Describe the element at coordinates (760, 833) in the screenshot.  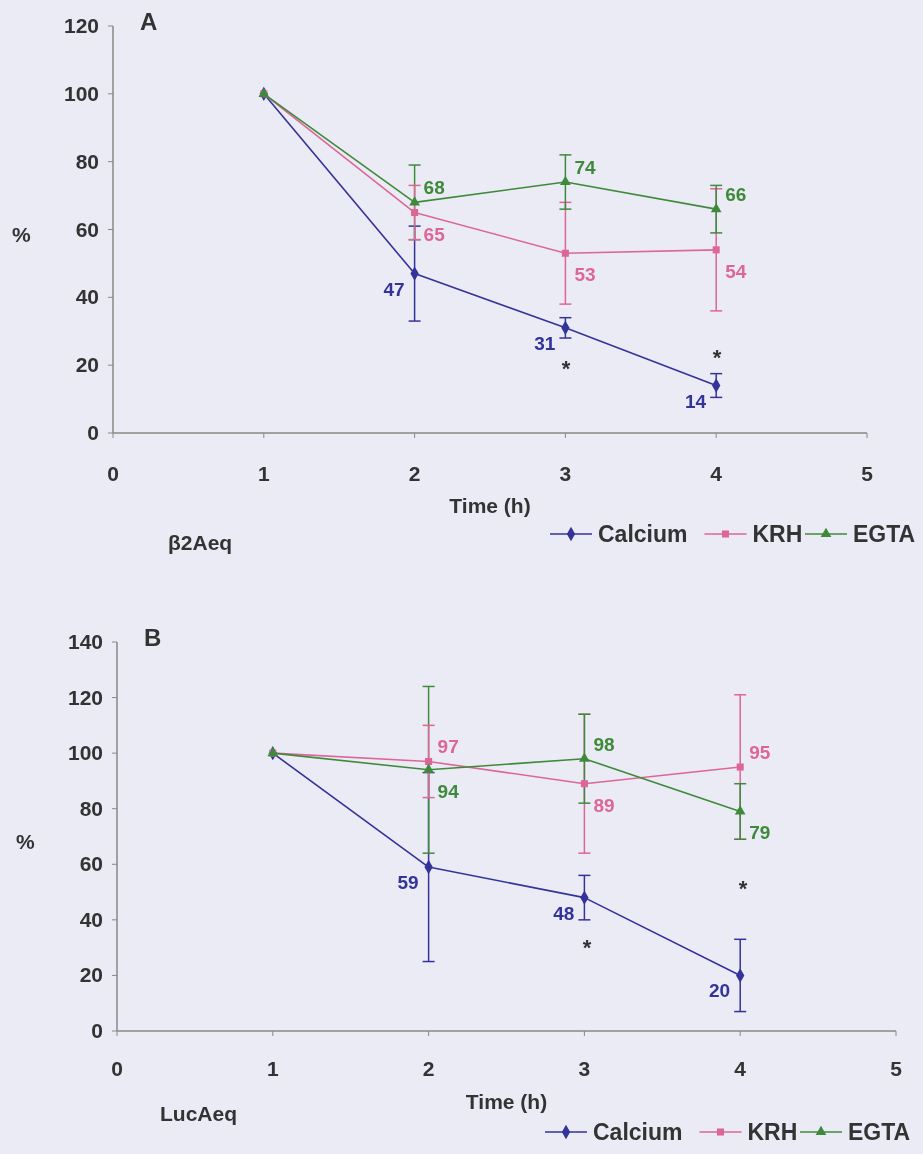
I see `data-label: 79` at that location.